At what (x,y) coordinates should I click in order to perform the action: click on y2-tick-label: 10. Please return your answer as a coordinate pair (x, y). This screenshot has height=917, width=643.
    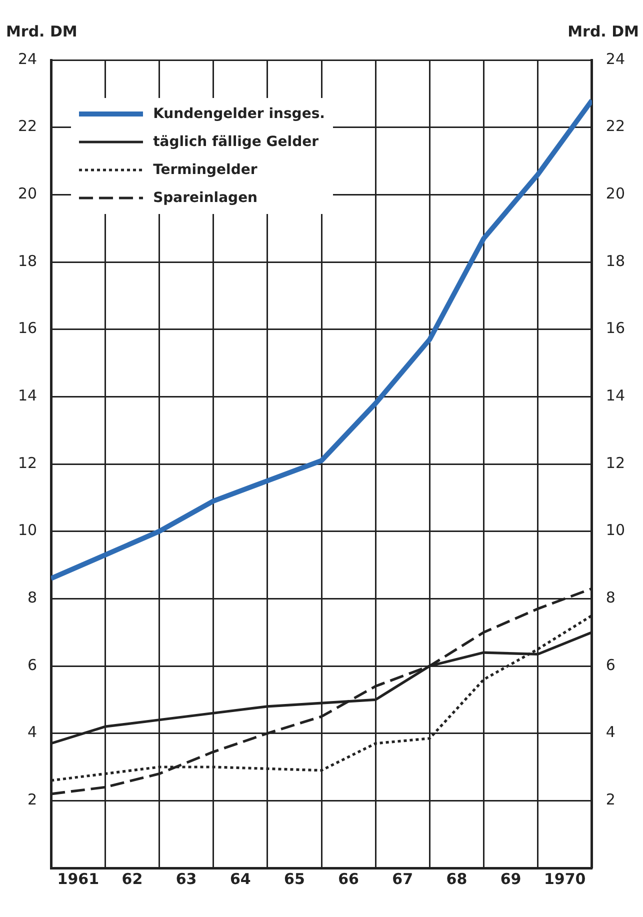
    Looking at the image, I should click on (616, 530).